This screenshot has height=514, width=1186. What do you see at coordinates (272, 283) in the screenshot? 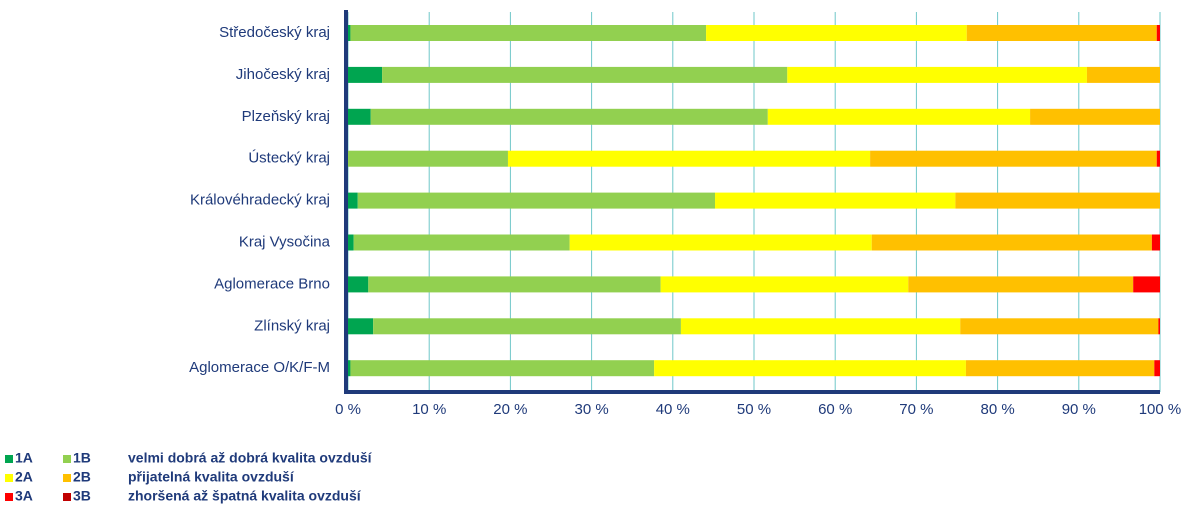
I see `y-tick-label: Aglomerace Brno` at bounding box center [272, 283].